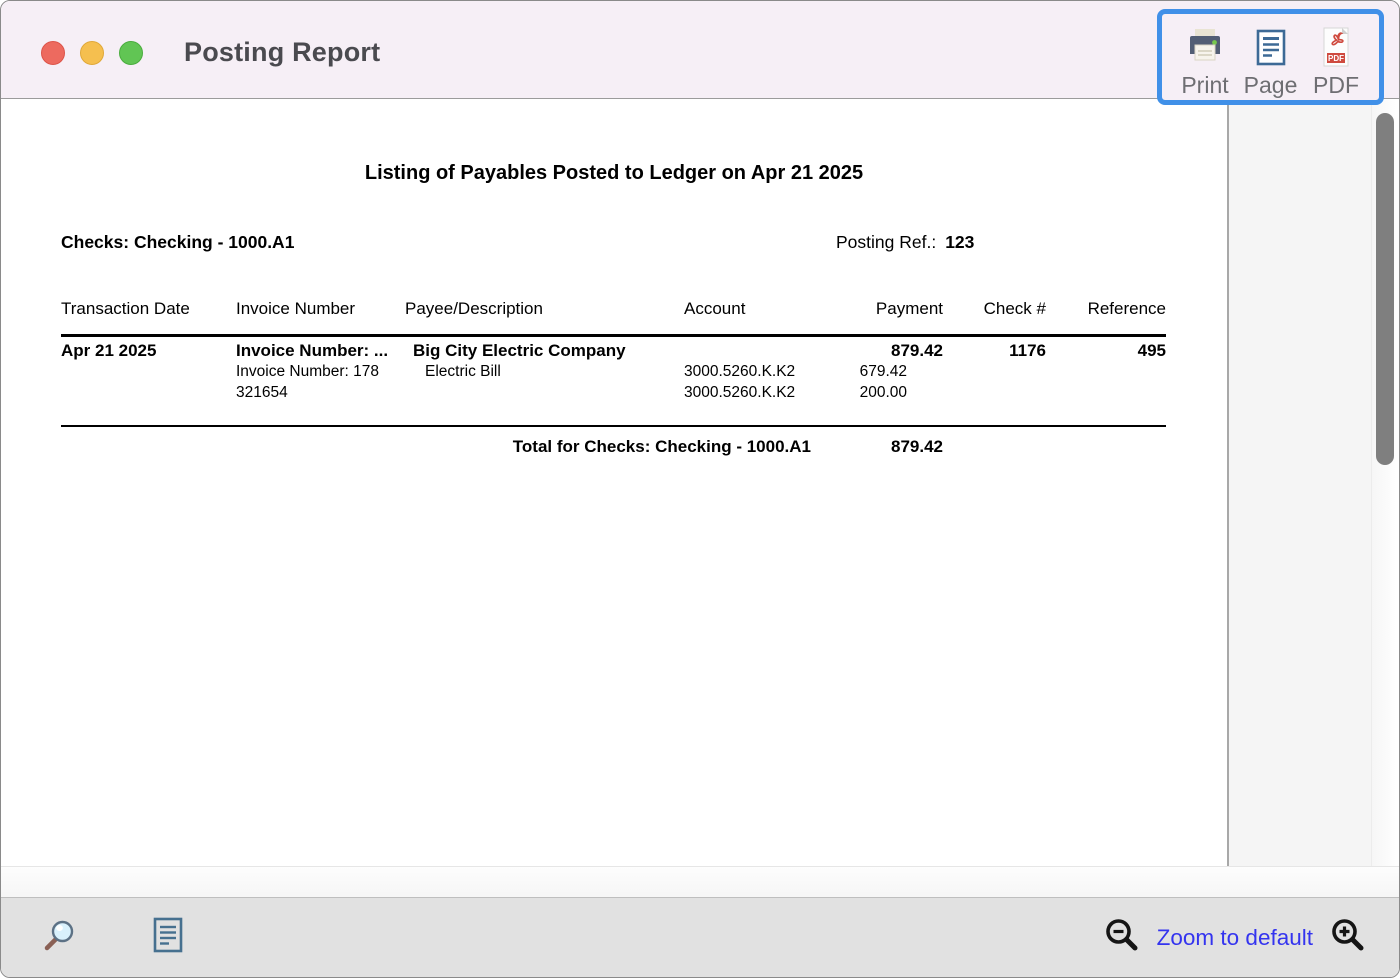 Image resolution: width=1400 pixels, height=978 pixels. I want to click on posting-ref-label: Posting Ref.:, so click(886, 242).